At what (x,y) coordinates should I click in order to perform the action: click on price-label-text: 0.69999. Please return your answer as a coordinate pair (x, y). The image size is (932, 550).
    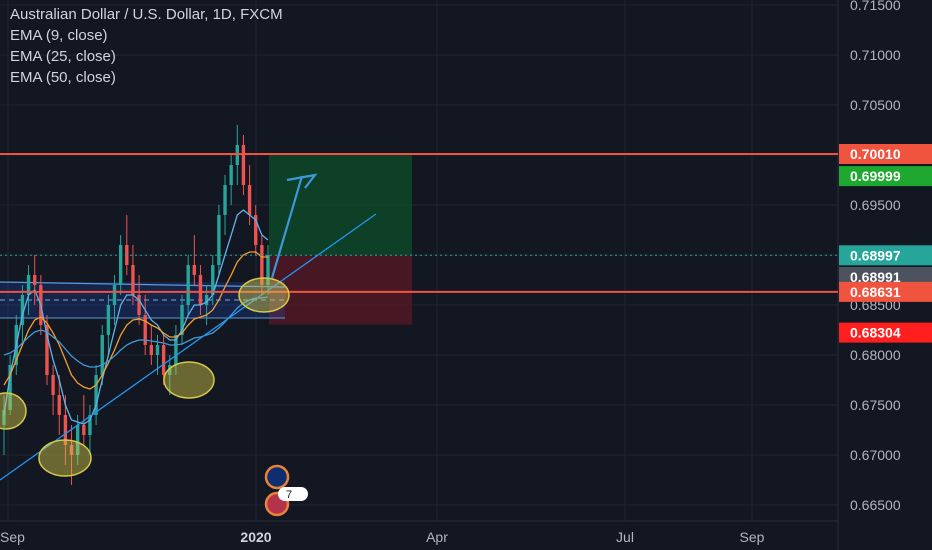
    Looking at the image, I should click on (875, 176).